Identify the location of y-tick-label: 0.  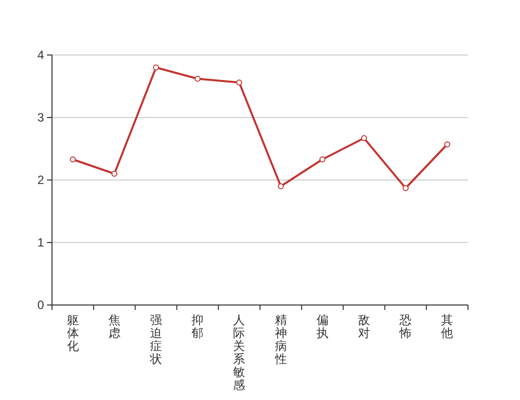
(40, 305).